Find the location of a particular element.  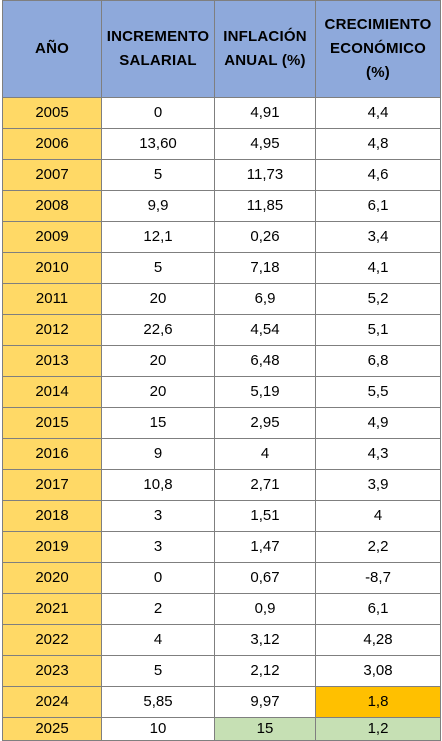

table-row: 2022 4 3,12 4,28 is located at coordinates (221, 640).